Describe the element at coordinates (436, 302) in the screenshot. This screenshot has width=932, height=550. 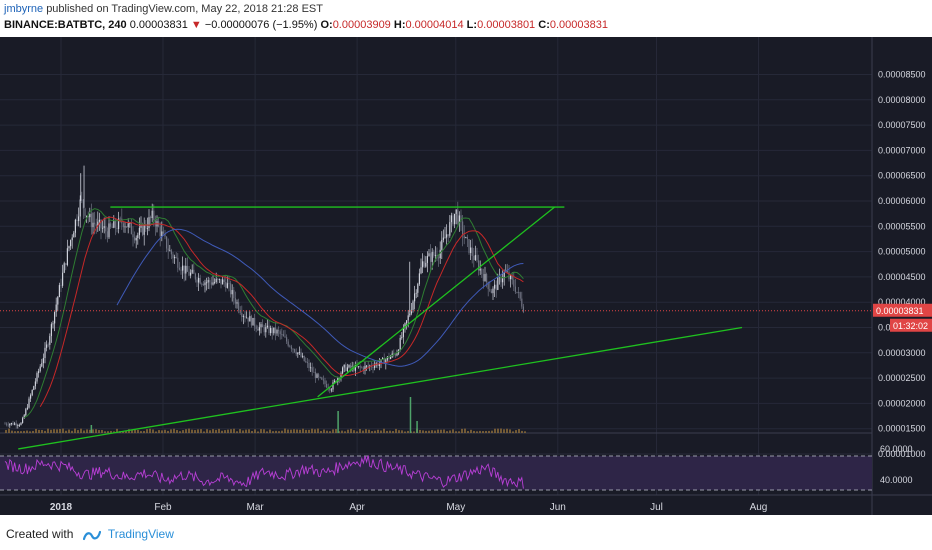
I see `trendline` at that location.